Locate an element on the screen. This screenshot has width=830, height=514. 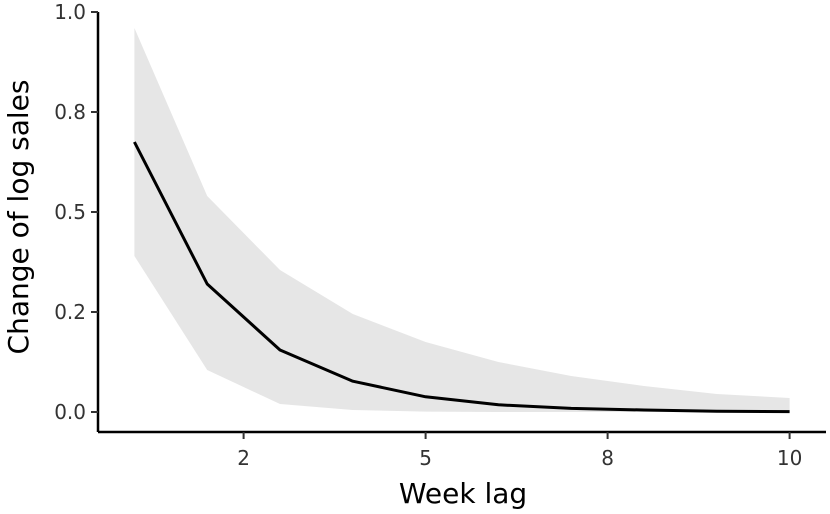
y-axis-title: Change of log sales is located at coordinates (18, 217).